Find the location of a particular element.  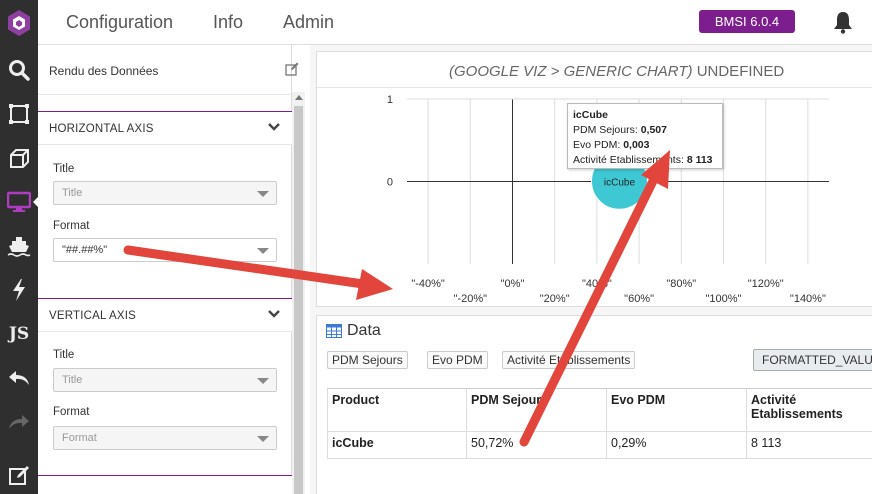

tooltip-row: Evo PDM: 0,003 is located at coordinates (645, 145).